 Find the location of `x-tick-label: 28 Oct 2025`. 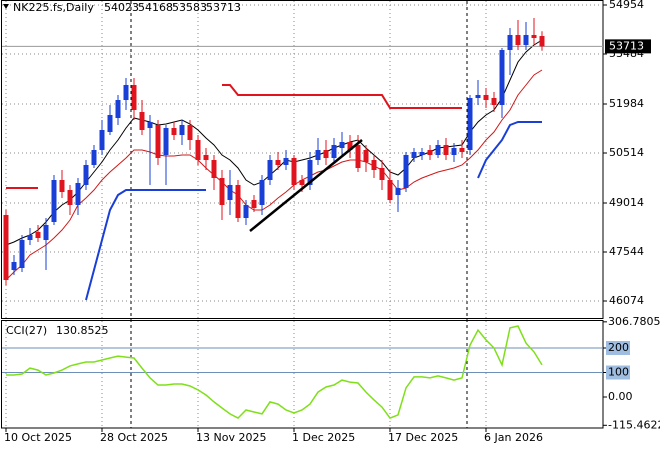

x-tick-label: 28 Oct 2025 is located at coordinates (134, 437).